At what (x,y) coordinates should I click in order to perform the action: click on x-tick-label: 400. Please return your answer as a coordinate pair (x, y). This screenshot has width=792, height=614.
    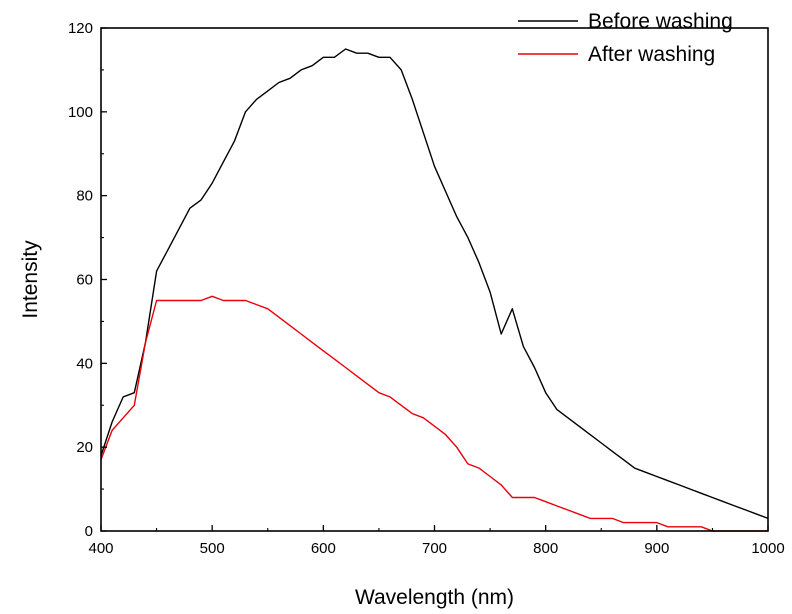
    Looking at the image, I should click on (100, 548).